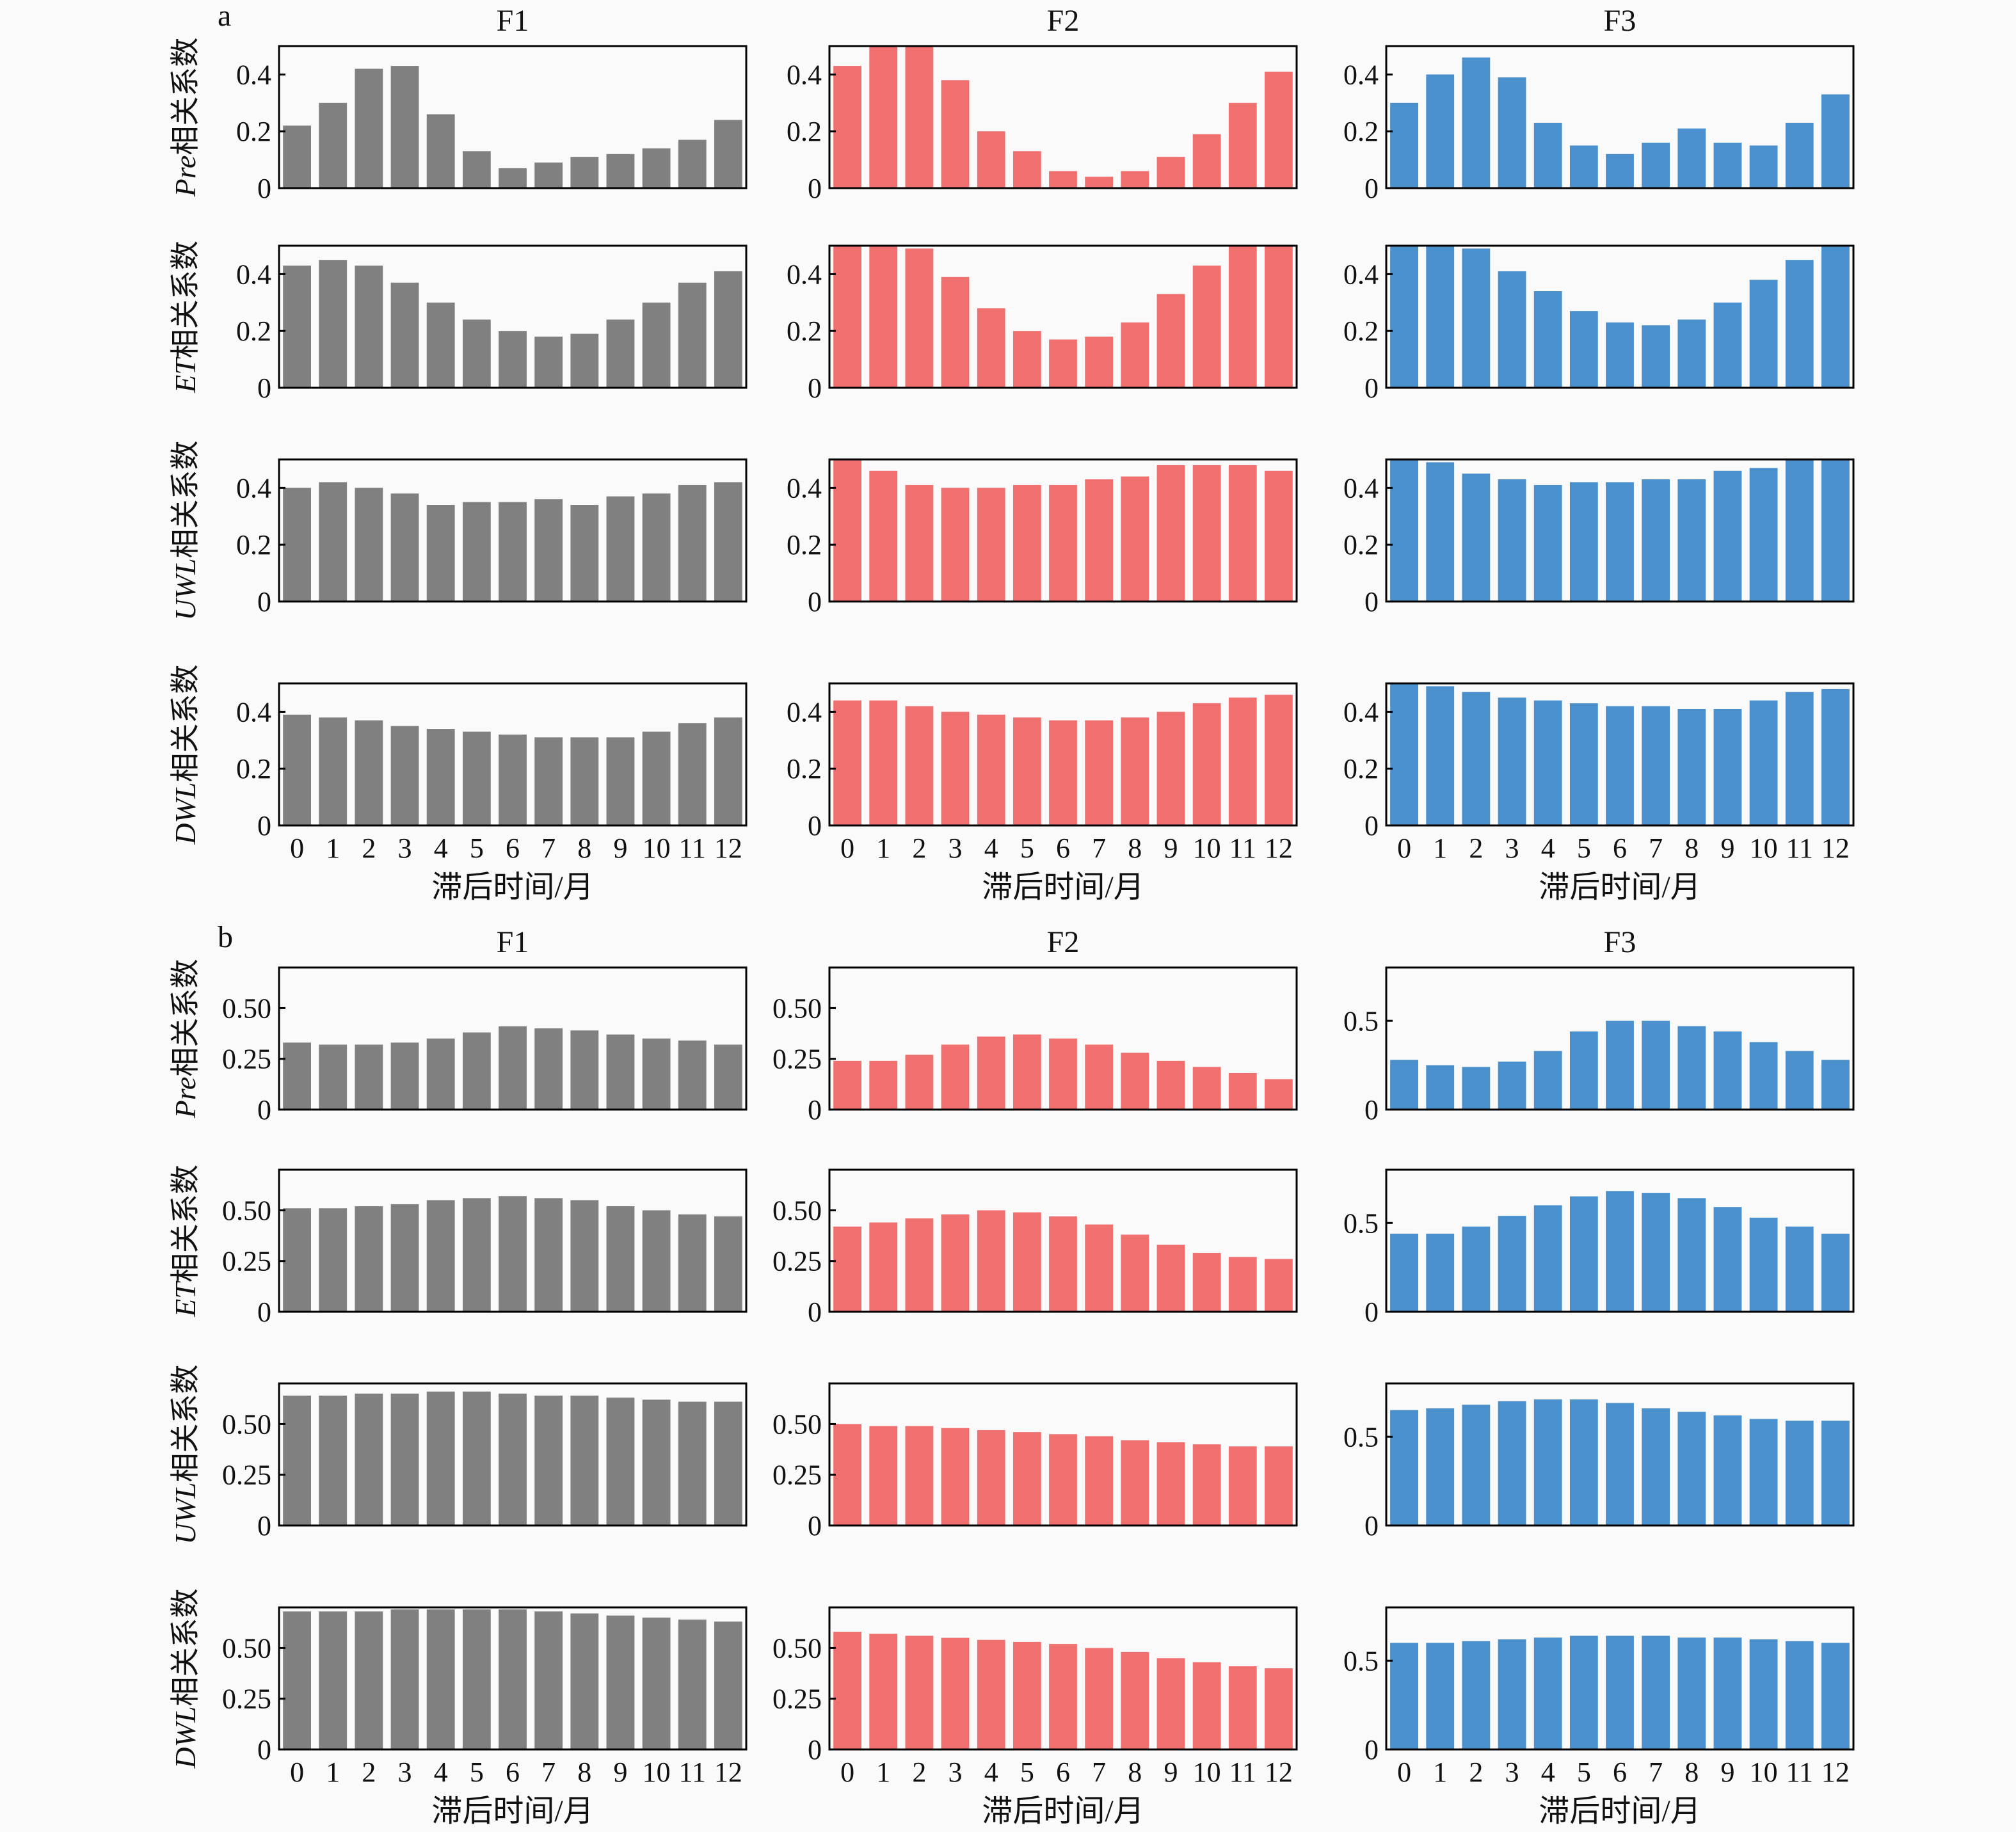 The image size is (2016, 1832). What do you see at coordinates (1584, 1772) in the screenshot?
I see `x-tick-label-b-F3-5: 5` at bounding box center [1584, 1772].